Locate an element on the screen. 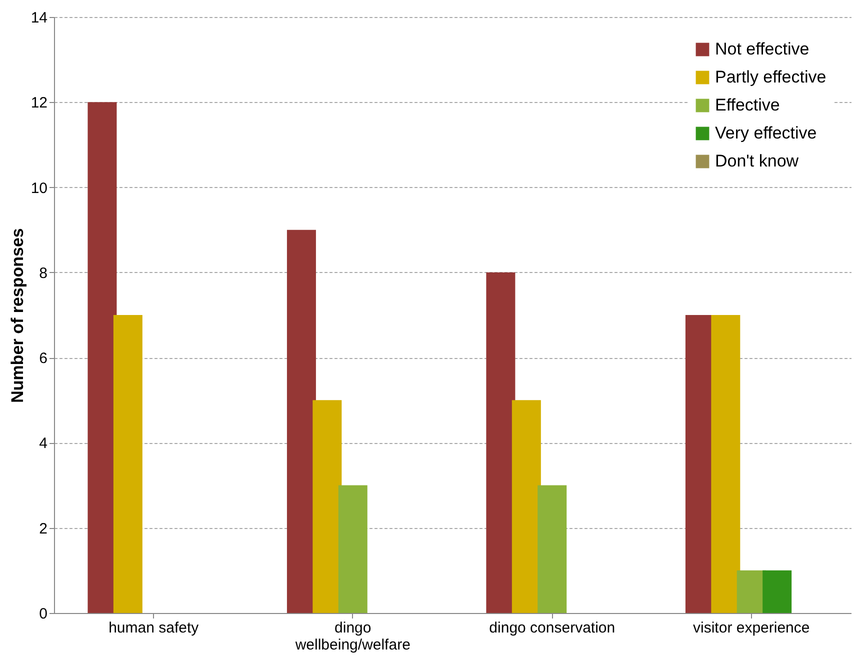 This screenshot has width=859, height=658. legend-label: Effective is located at coordinates (747, 105).